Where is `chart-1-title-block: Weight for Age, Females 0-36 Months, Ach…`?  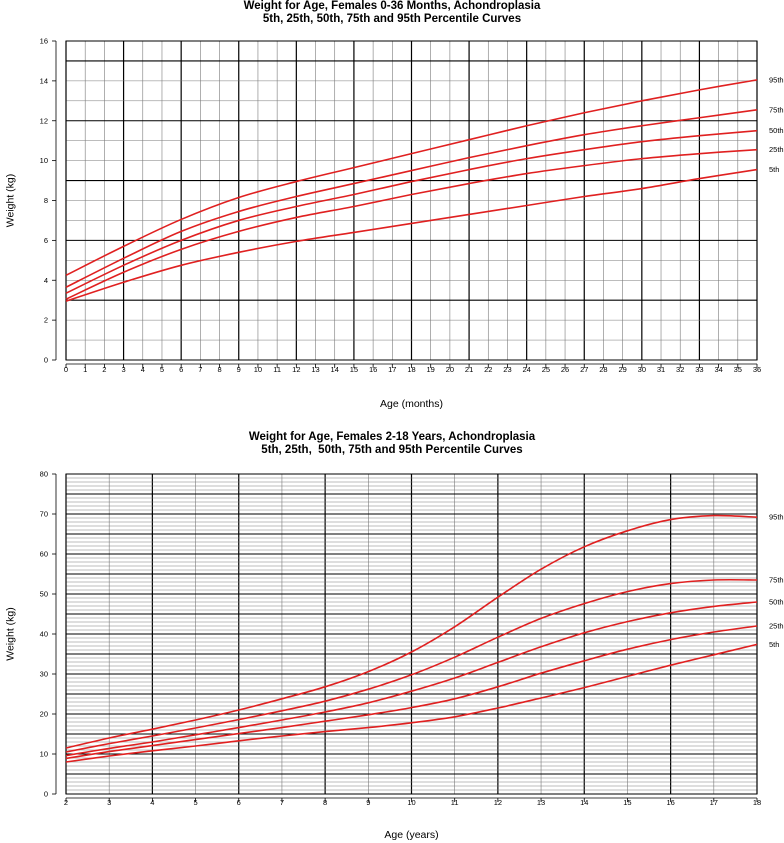 chart-1-title-block: Weight for Age, Females 0-36 Months, Ach… is located at coordinates (392, 13).